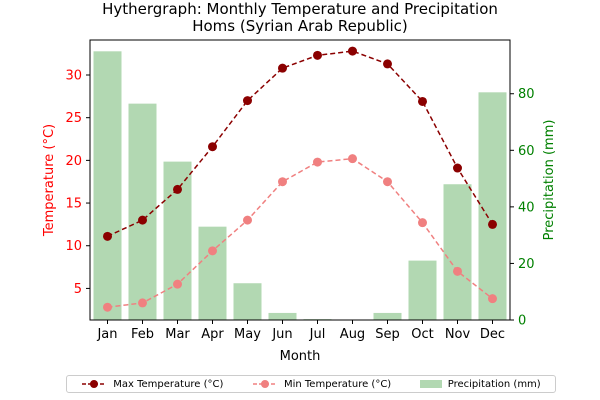 Image resolution: width=600 pixels, height=400 pixels. What do you see at coordinates (247, 301) in the screenshot?
I see `precip-bar-may` at bounding box center [247, 301].